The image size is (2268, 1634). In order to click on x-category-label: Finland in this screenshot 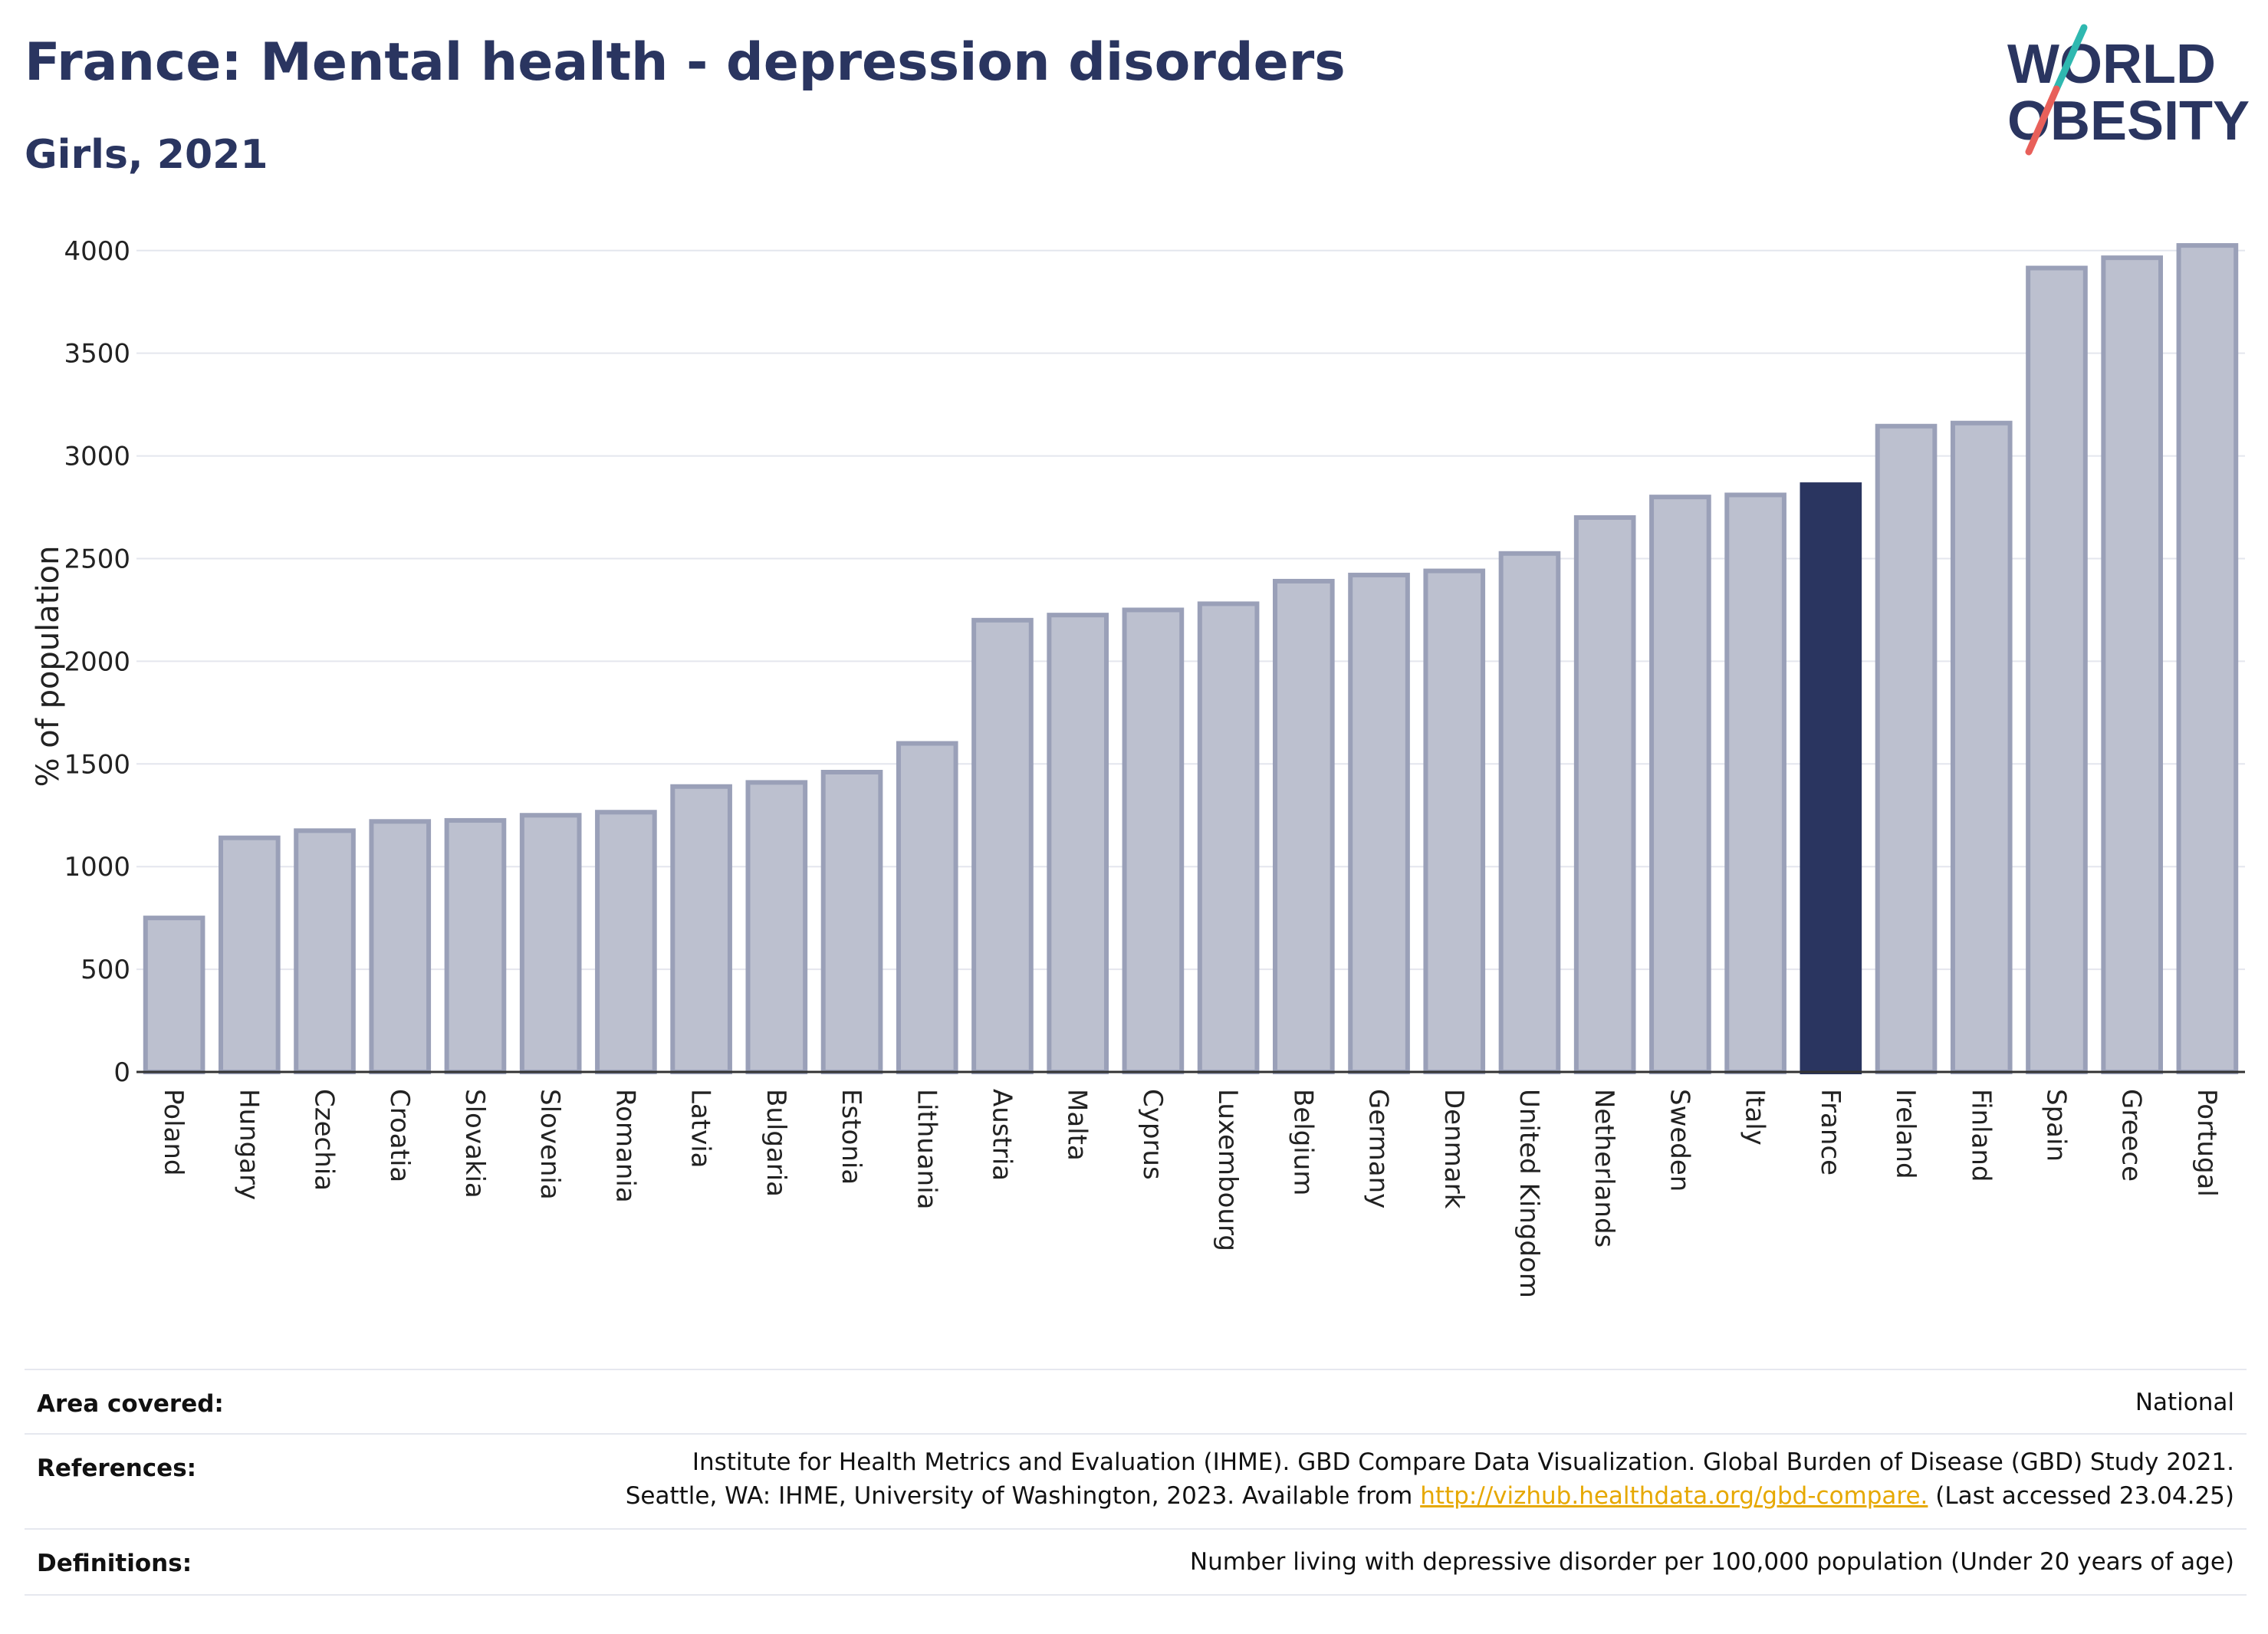, I will do `click(1980, 1135)`.